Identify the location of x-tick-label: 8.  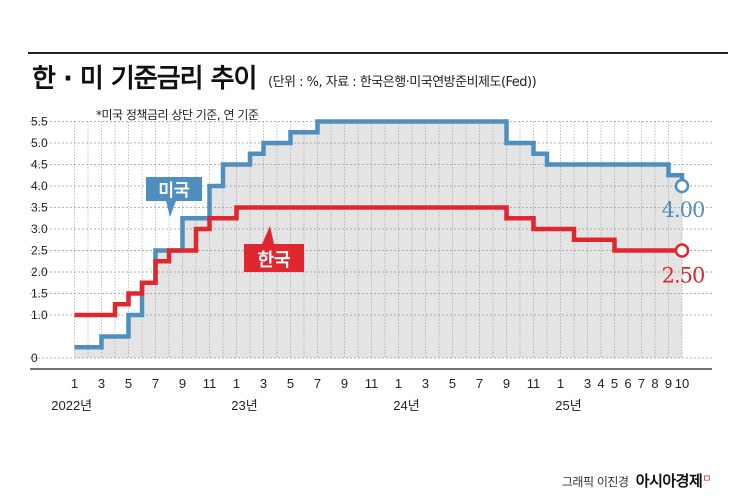
(654, 383).